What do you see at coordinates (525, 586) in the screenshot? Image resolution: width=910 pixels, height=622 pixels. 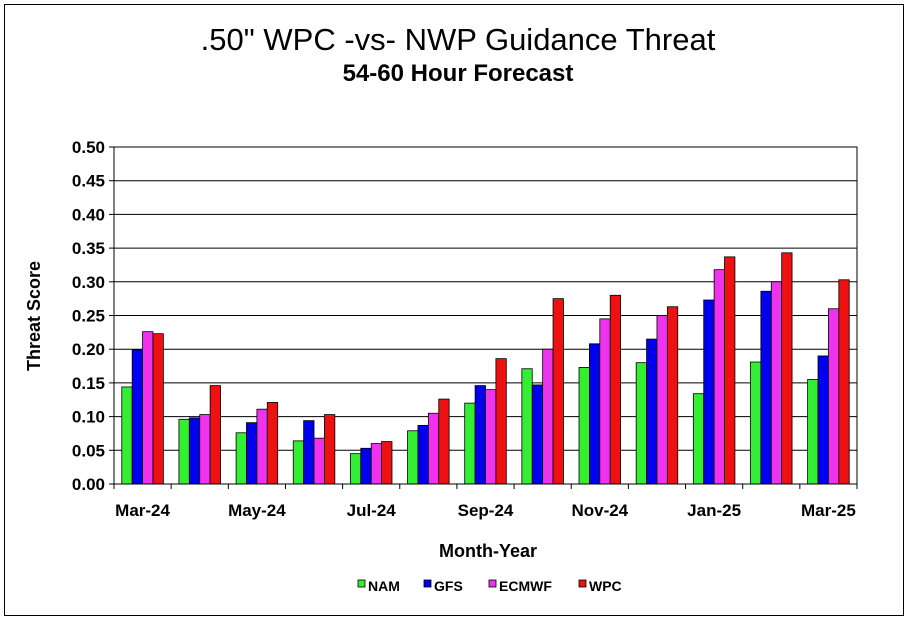 I see `legend-label-ecmwf: ECMWF` at bounding box center [525, 586].